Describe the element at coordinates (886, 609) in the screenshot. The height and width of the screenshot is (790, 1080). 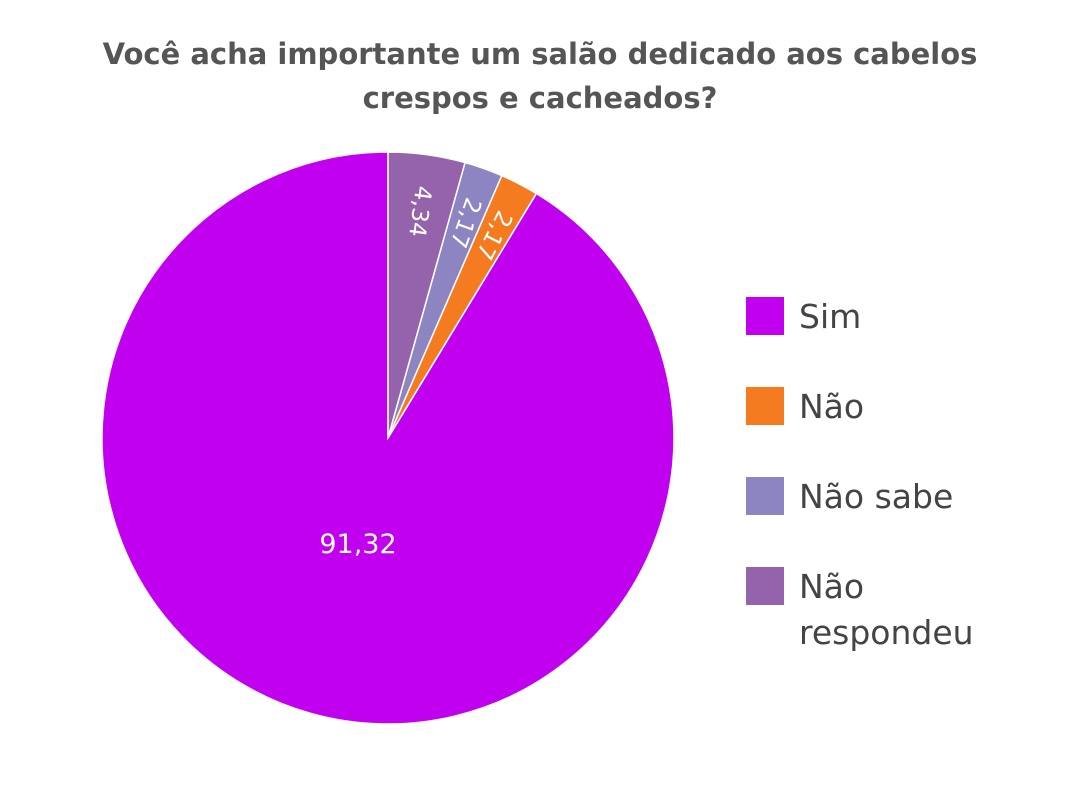
I see `legend-label-nao-respondeu: Não respondeu` at that location.